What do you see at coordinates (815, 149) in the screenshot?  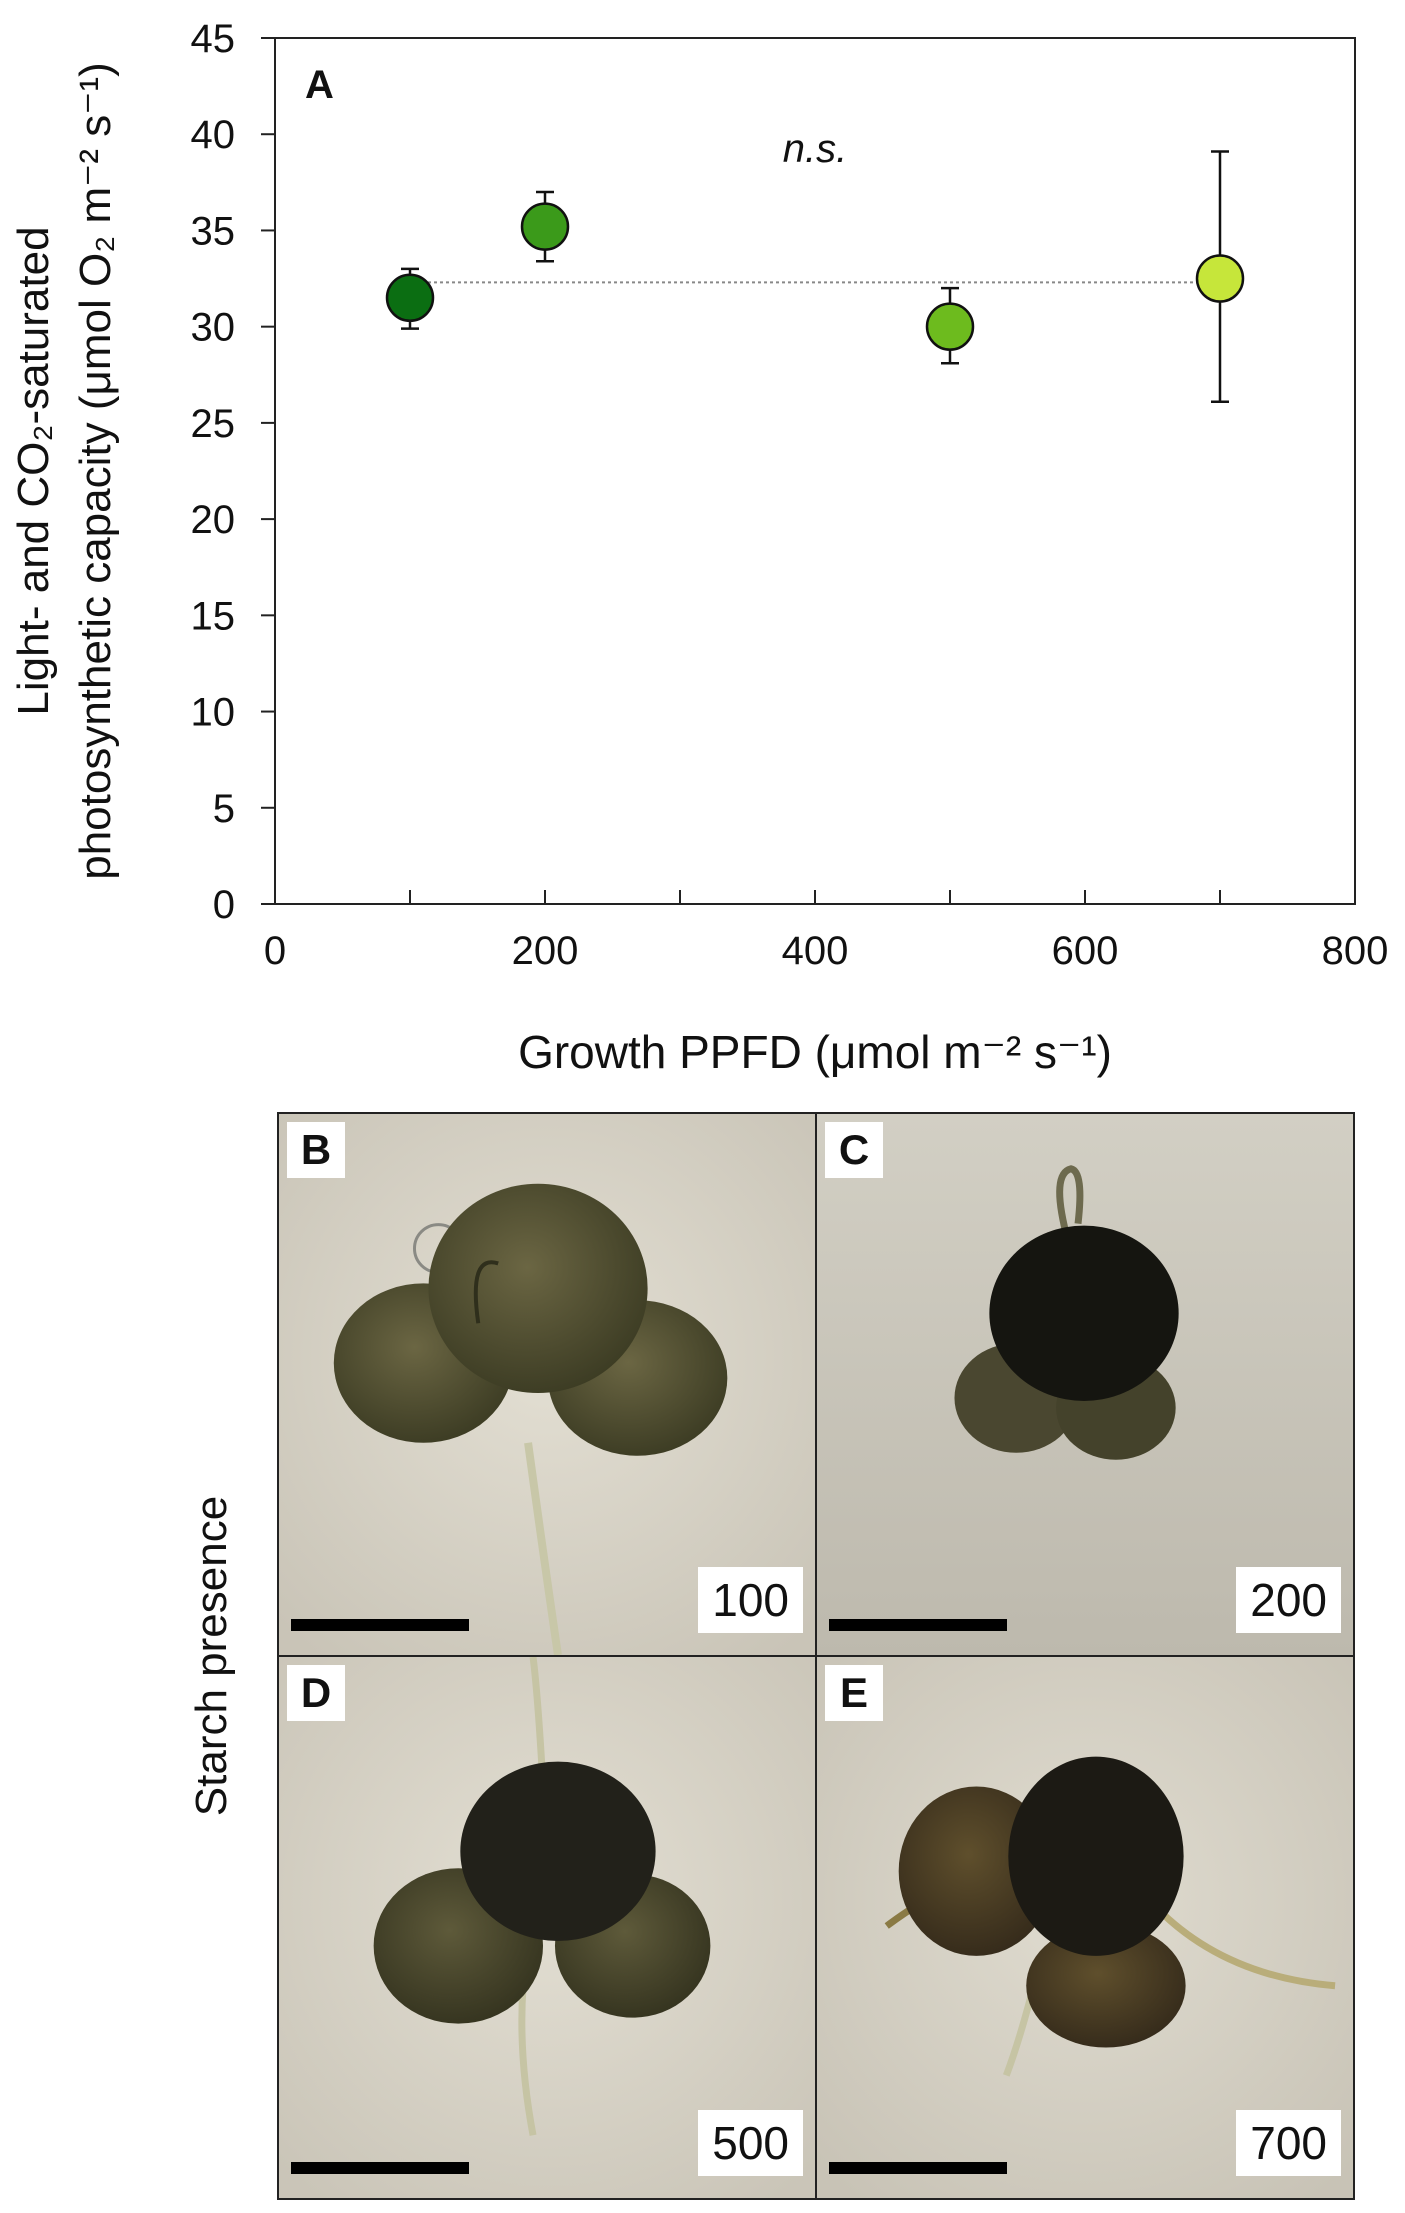 I see `ns-annotation: n.s.` at bounding box center [815, 149].